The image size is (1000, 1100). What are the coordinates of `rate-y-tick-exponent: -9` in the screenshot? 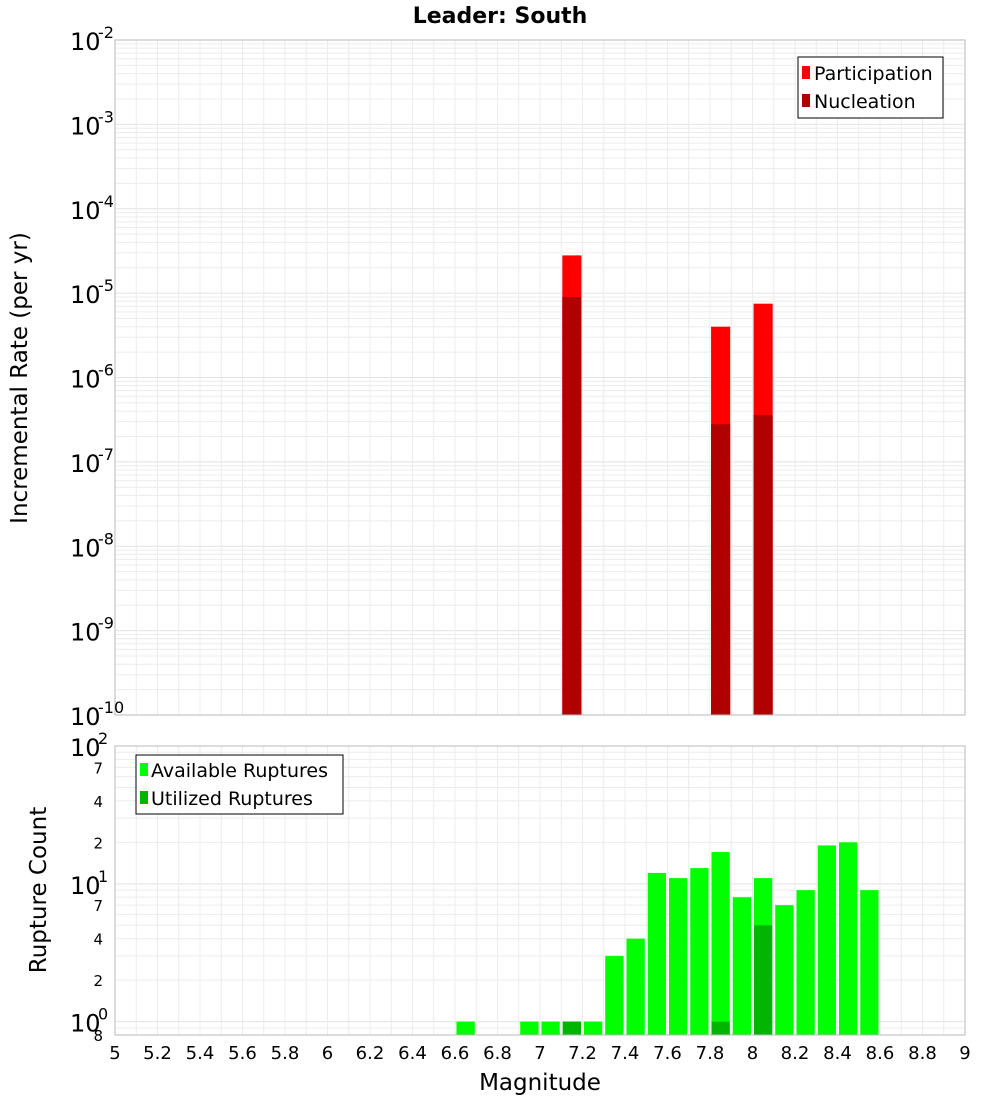 It's located at (106, 623).